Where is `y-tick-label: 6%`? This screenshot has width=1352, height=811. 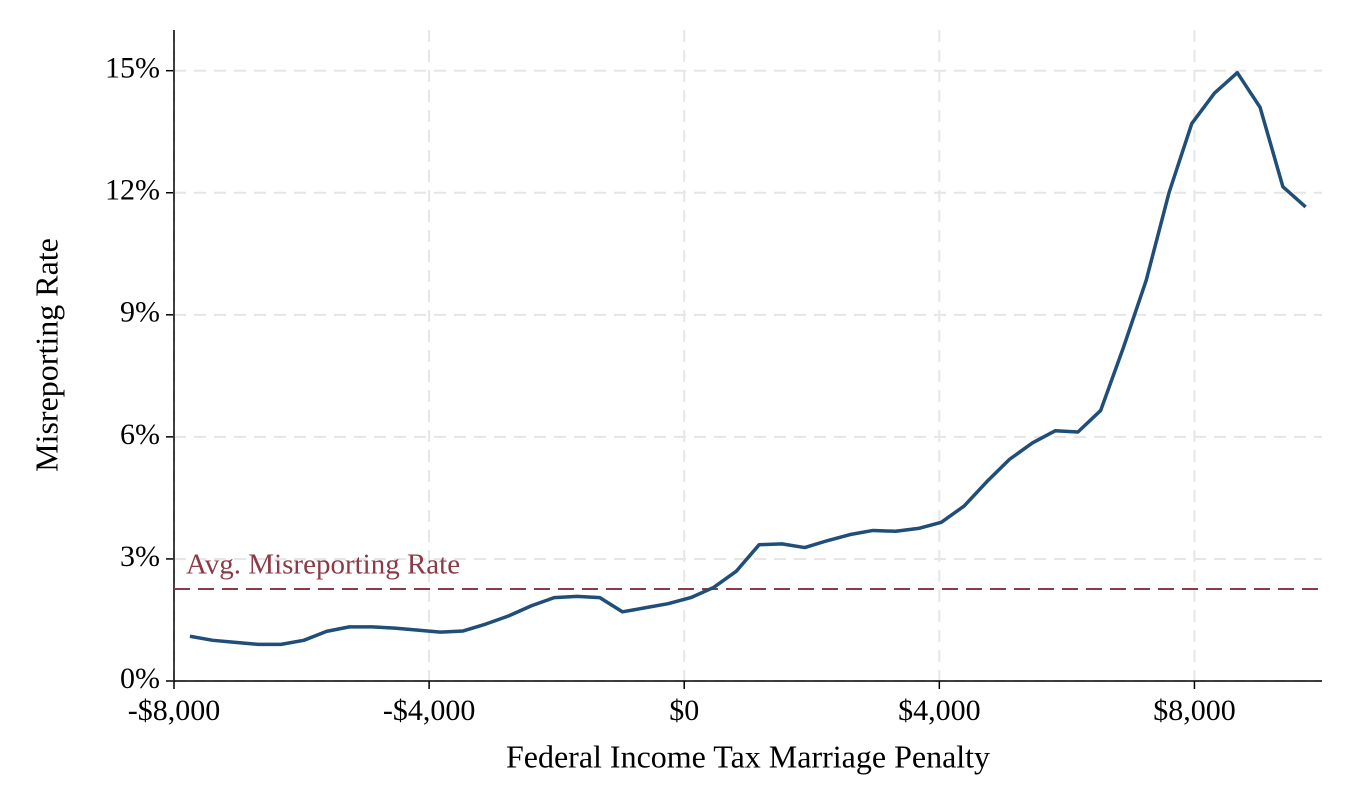
y-tick-label: 6% is located at coordinates (140, 434).